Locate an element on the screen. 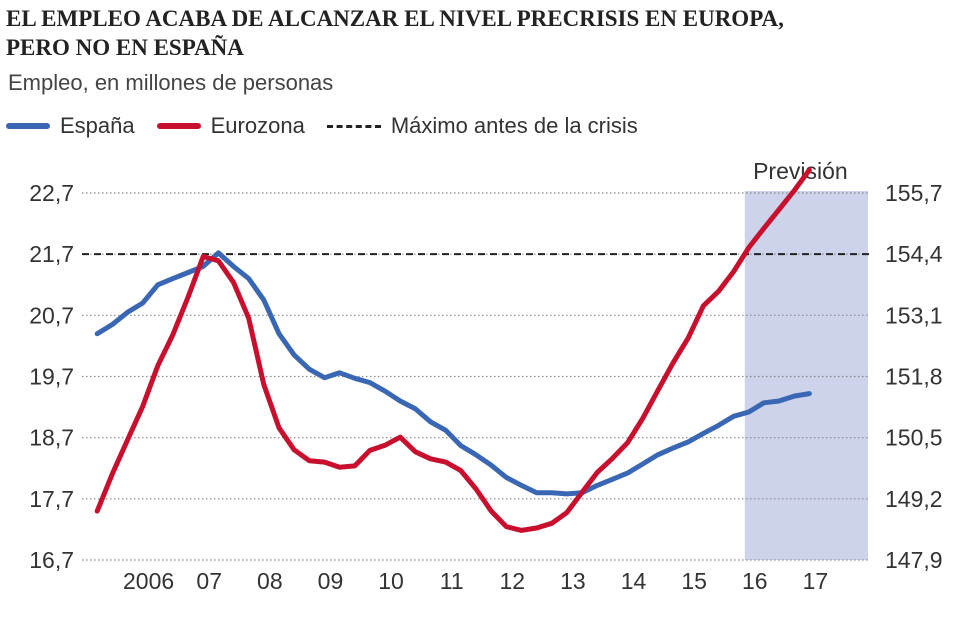 This screenshot has height=620, width=980. x-tick-label: 12 is located at coordinates (513, 581).